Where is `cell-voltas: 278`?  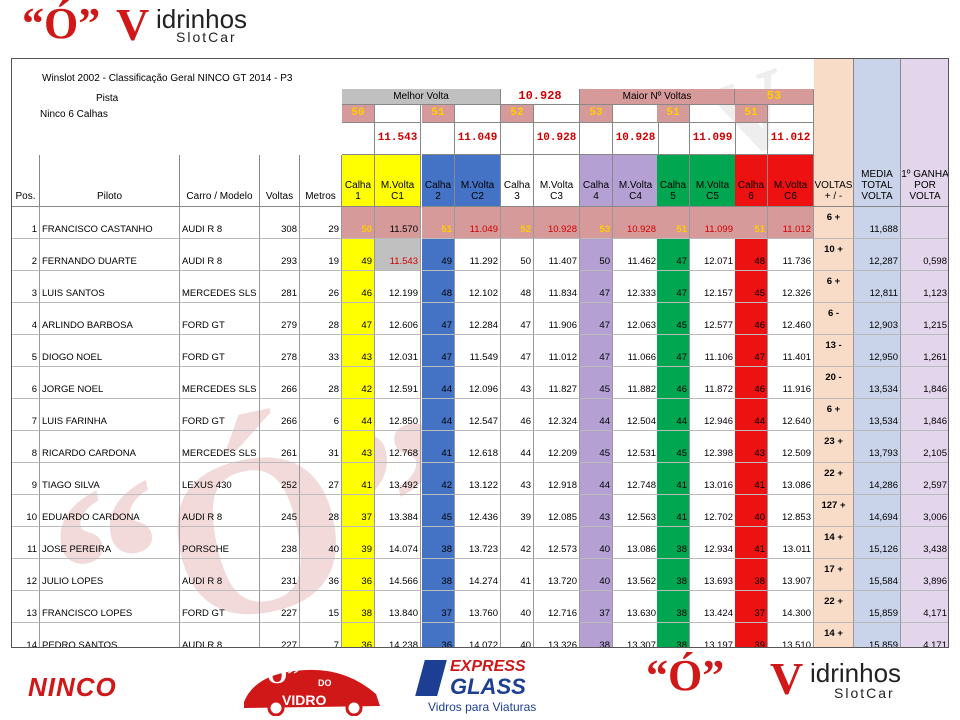 cell-voltas: 278 is located at coordinates (280, 351).